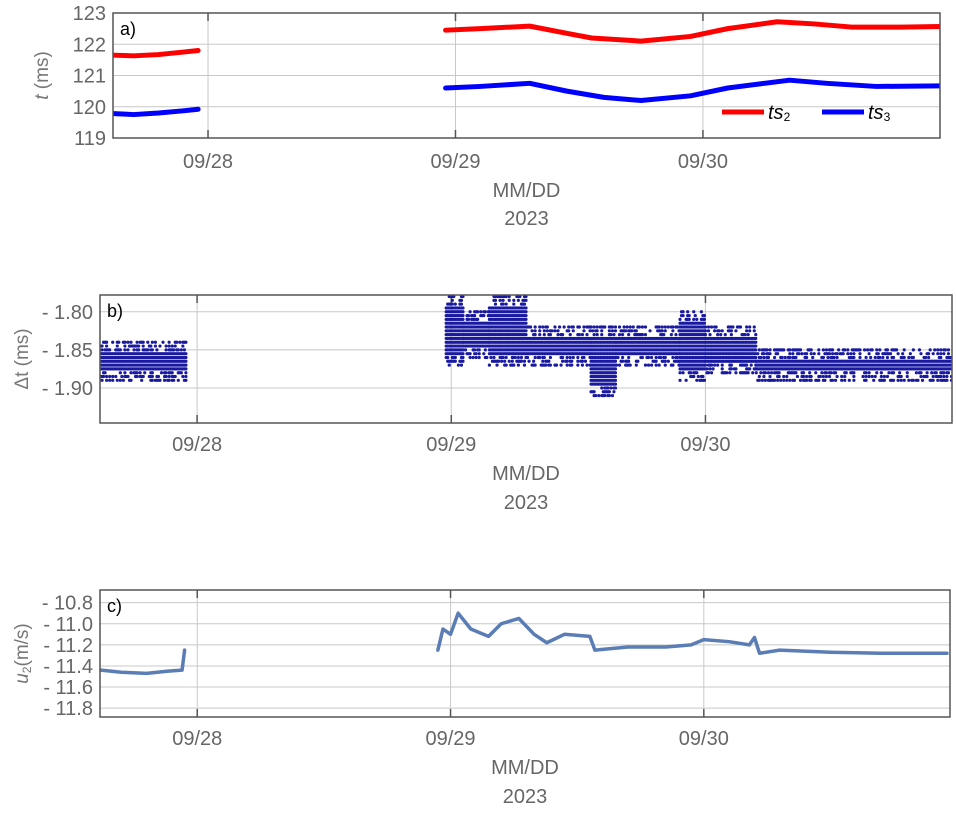 The width and height of the screenshot is (956, 815). What do you see at coordinates (68, 709) in the screenshot?
I see `y-tick-label: - 11.8` at bounding box center [68, 709].